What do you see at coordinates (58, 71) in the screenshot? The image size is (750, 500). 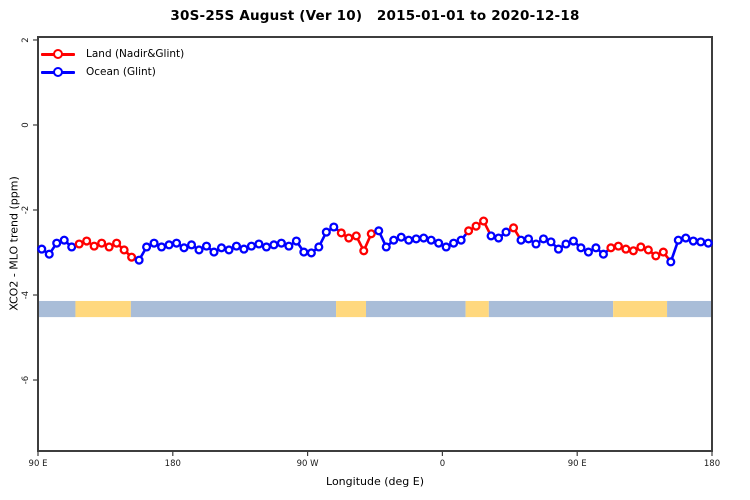 I see `ocean-series-key-icon` at bounding box center [58, 71].